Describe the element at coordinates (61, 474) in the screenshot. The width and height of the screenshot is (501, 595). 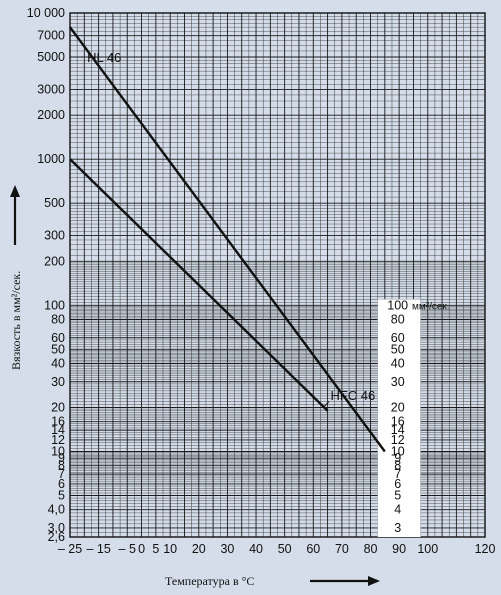
I see `y-tick-label: 7` at that location.